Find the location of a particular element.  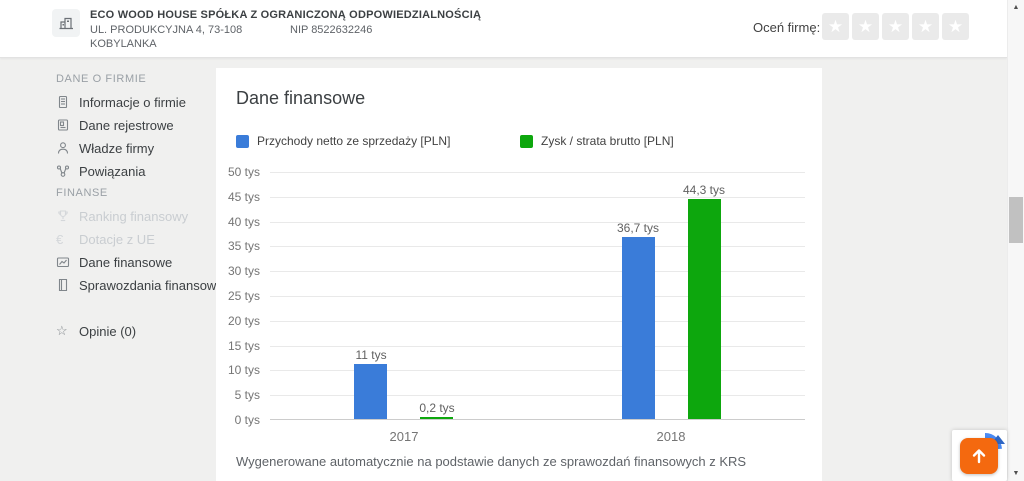

y-axis-tick-label: 30 tys is located at coordinates (243, 271).